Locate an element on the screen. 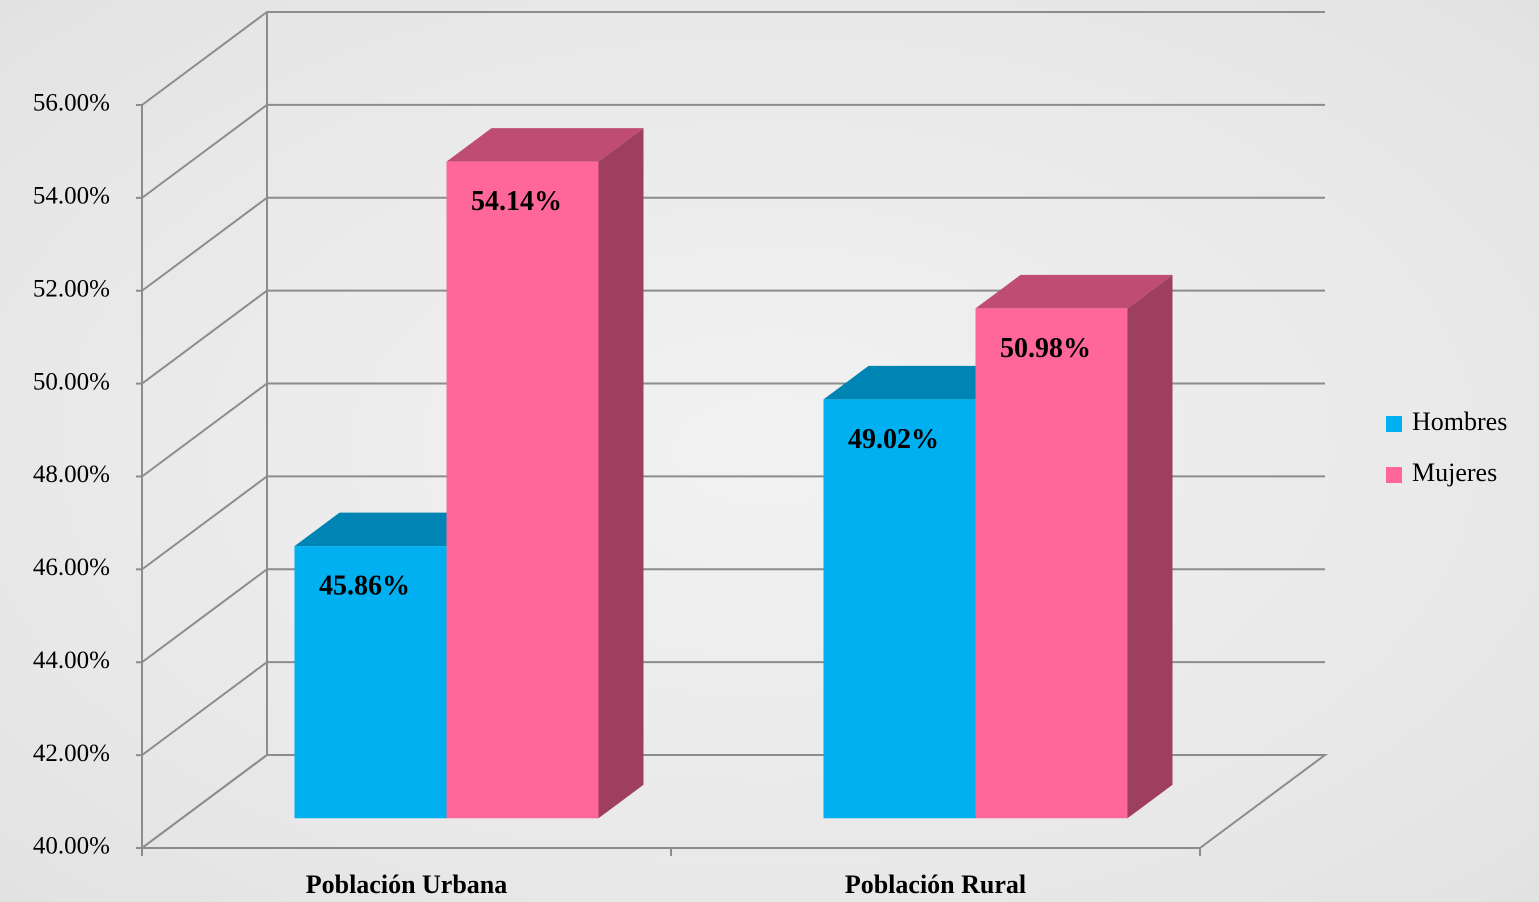 The height and width of the screenshot is (902, 1539). value-label: 45.86% is located at coordinates (364, 586).